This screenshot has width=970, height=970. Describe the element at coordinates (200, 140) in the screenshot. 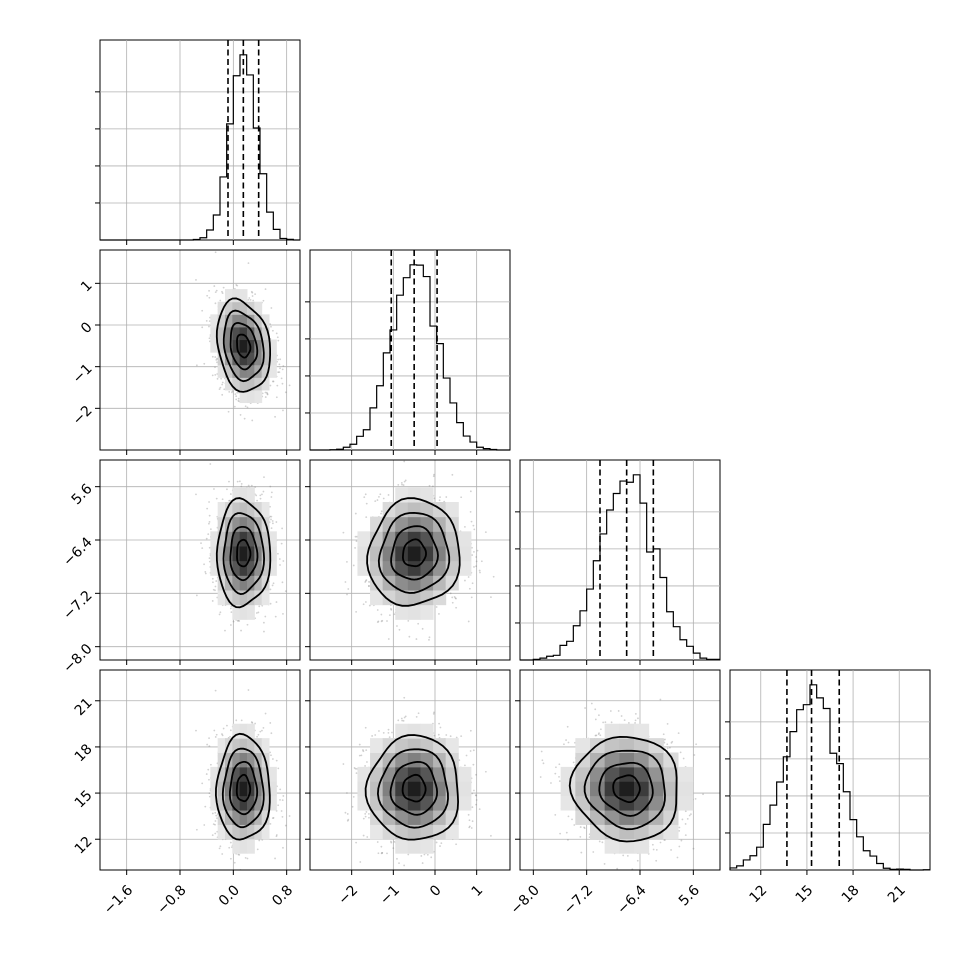

I see `panel-frame` at that location.